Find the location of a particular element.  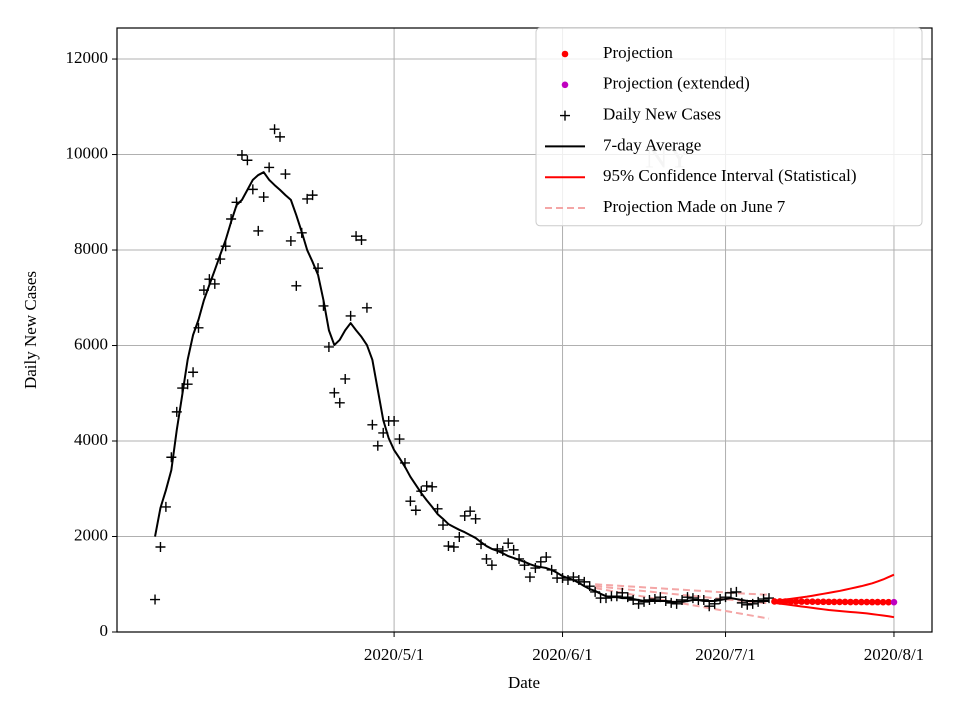

y-tick-label: 12000 is located at coordinates (87, 57).